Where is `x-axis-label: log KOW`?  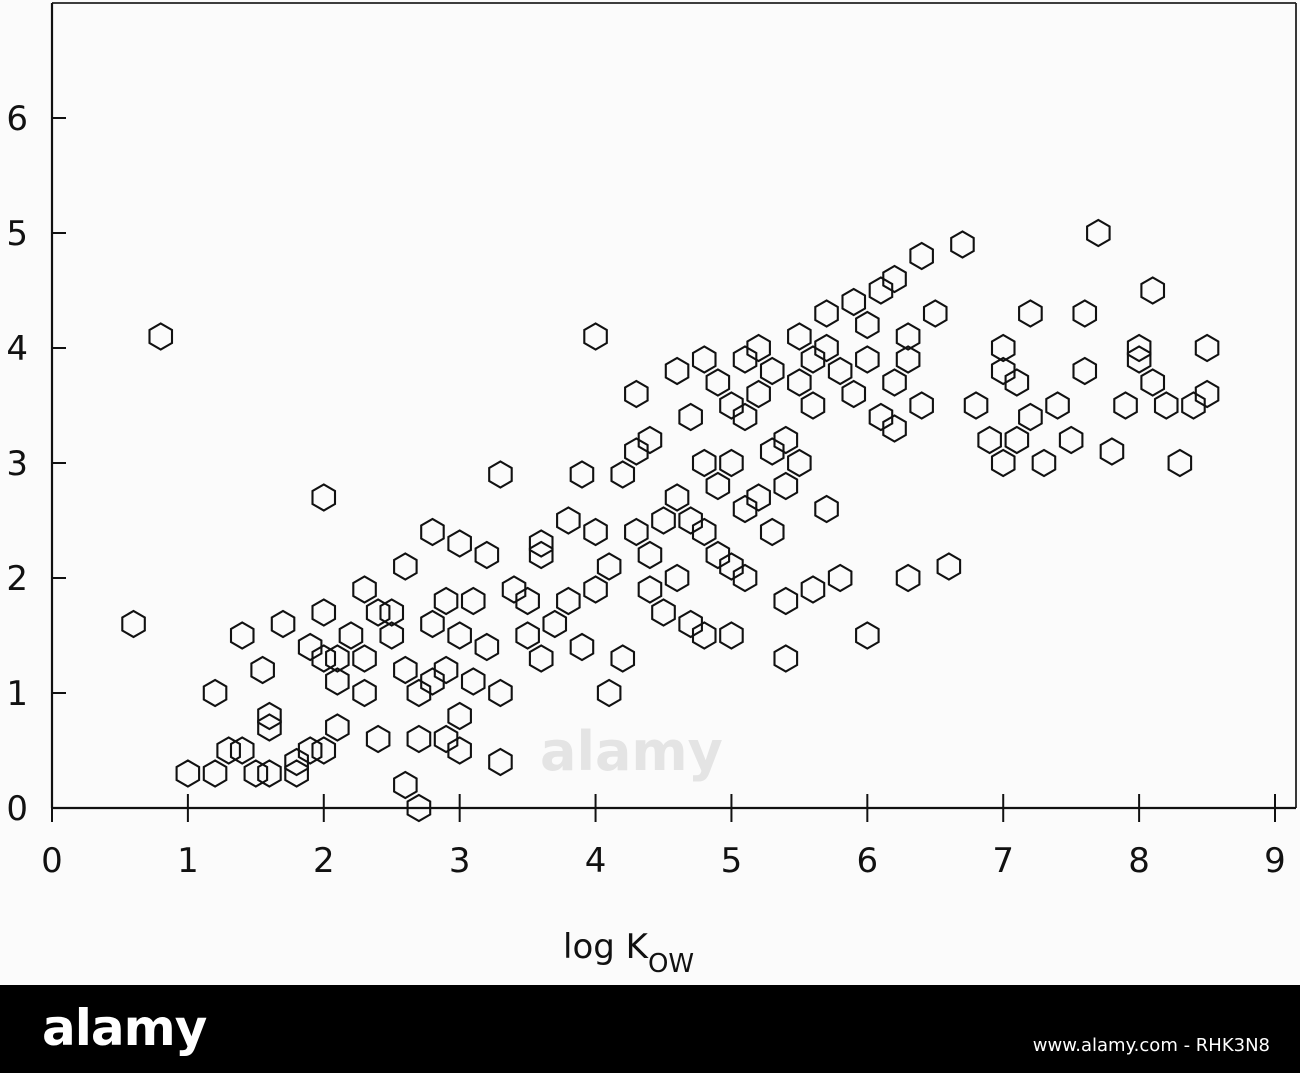
x-axis-label: log KOW is located at coordinates (628, 953).